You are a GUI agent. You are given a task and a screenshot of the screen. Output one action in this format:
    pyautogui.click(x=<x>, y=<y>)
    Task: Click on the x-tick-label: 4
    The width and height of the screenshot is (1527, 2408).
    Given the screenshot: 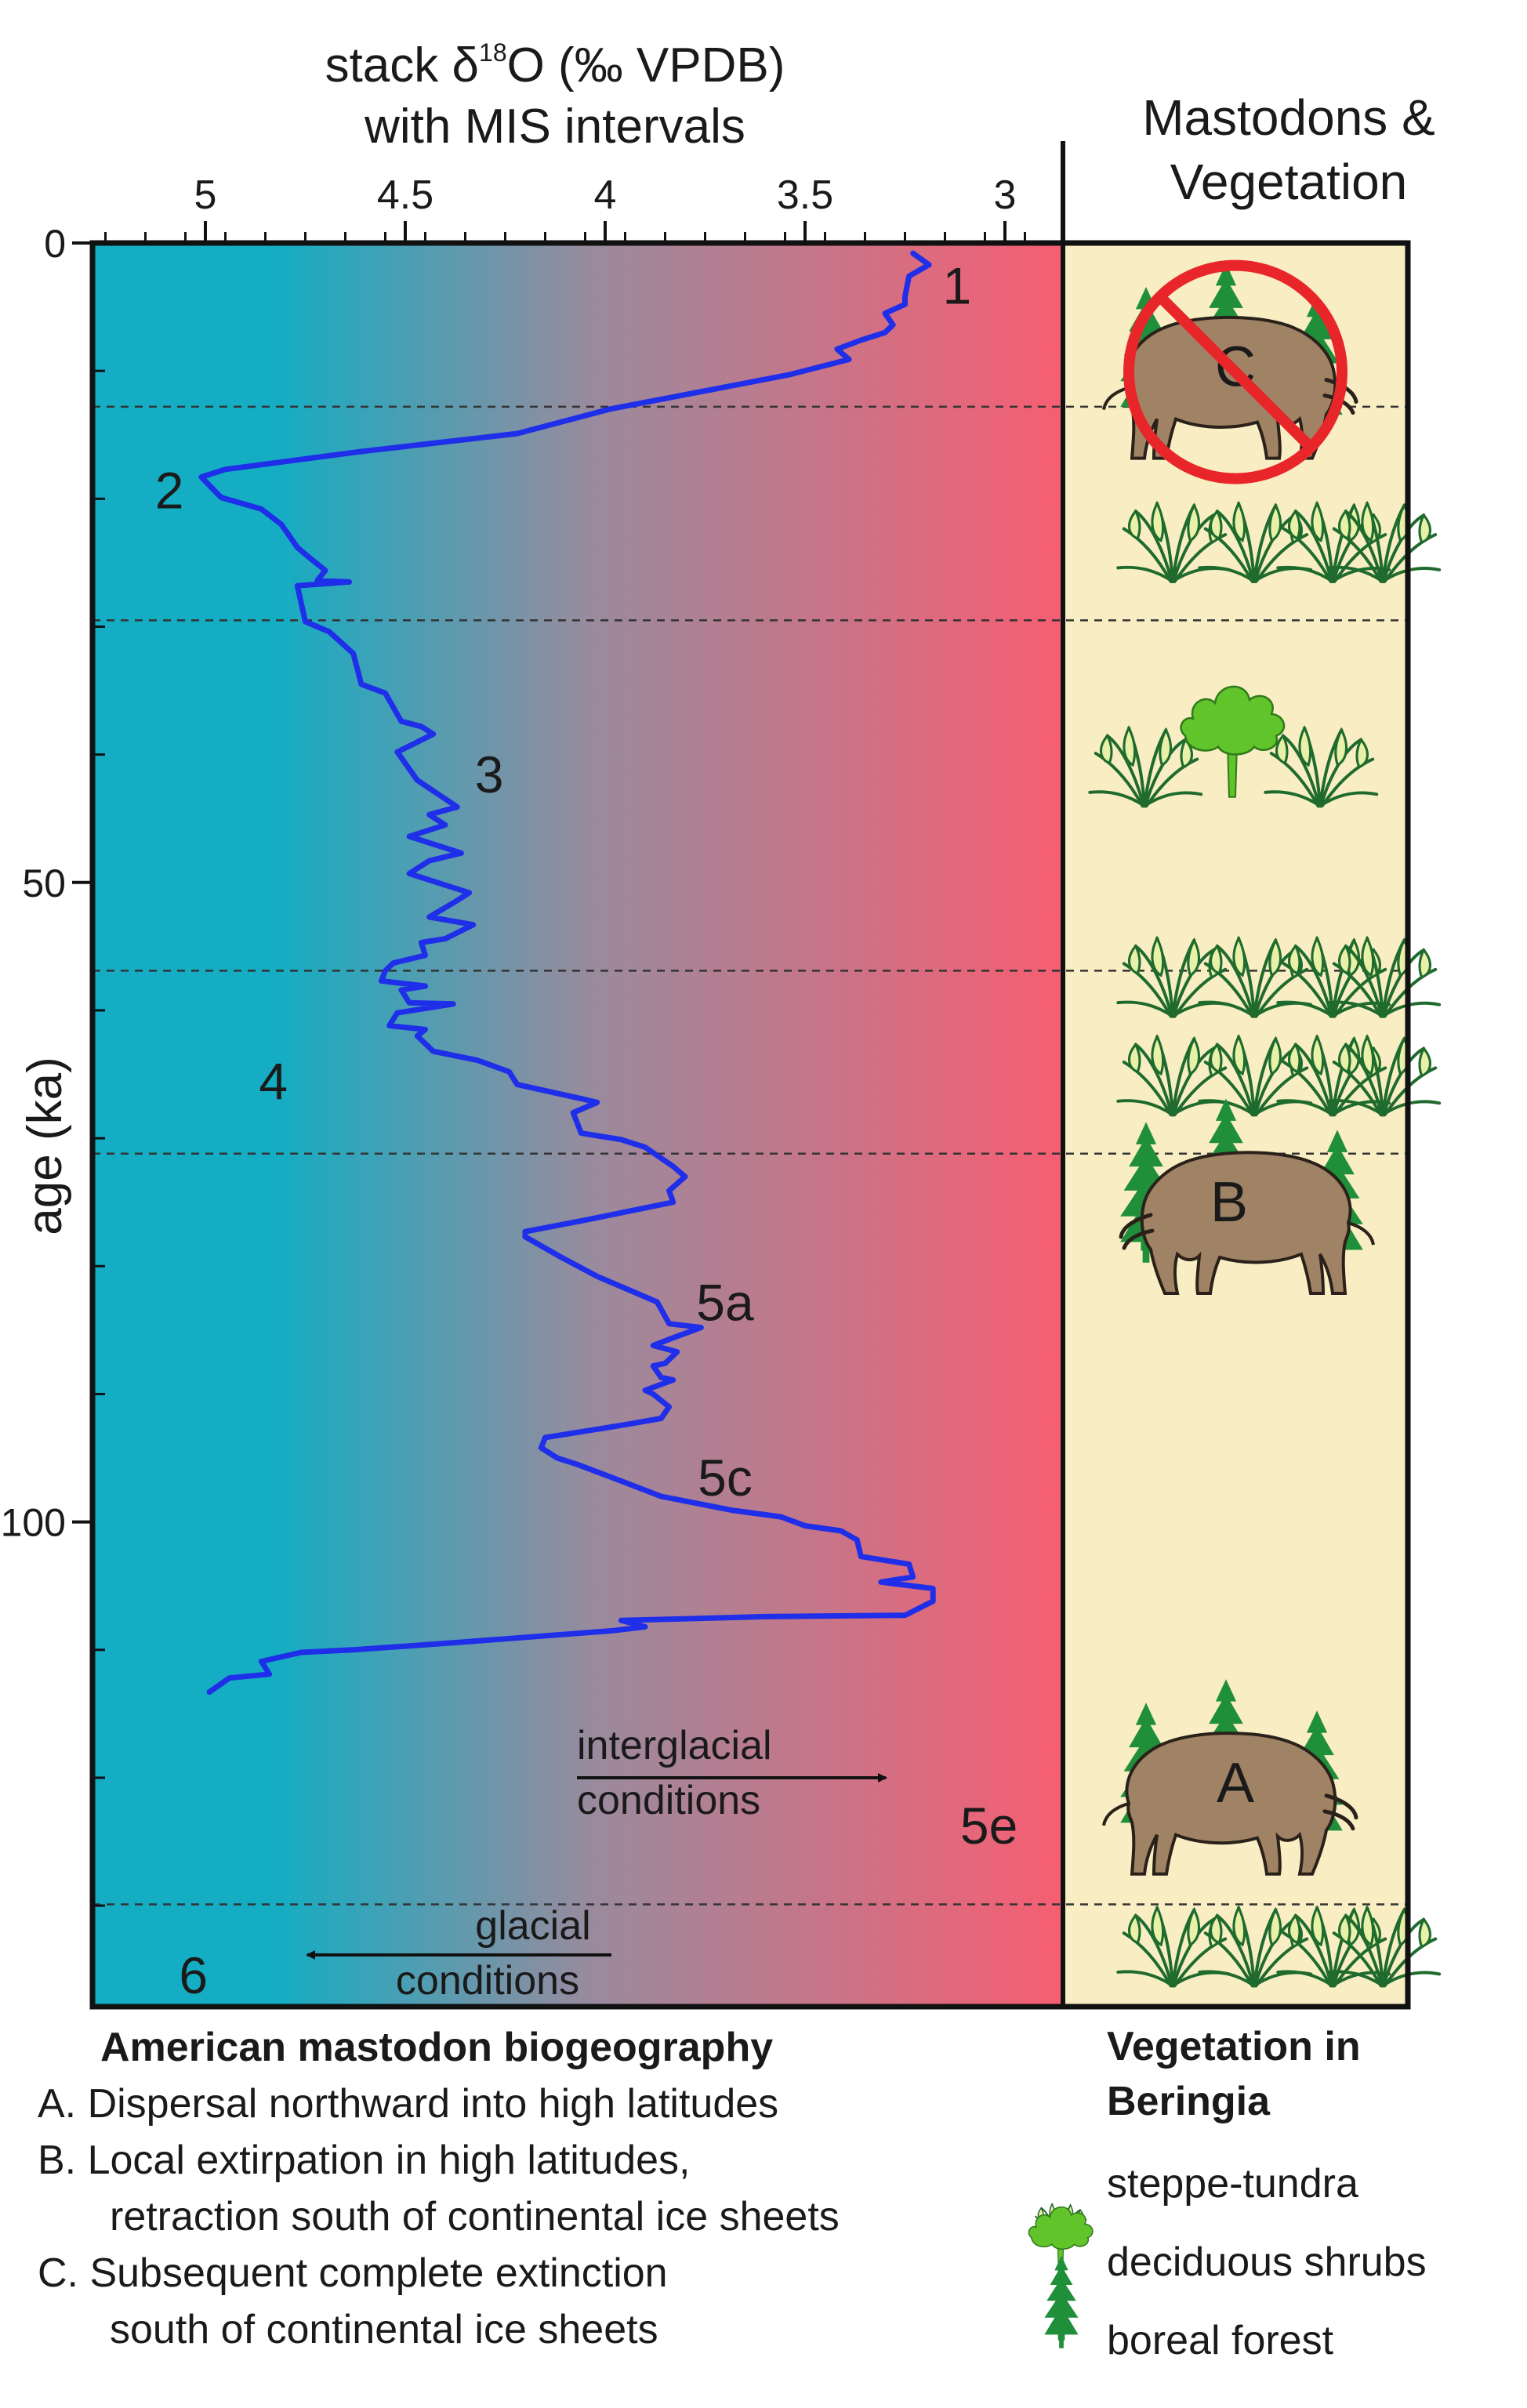 What is the action you would take?
    pyautogui.click(x=605, y=195)
    